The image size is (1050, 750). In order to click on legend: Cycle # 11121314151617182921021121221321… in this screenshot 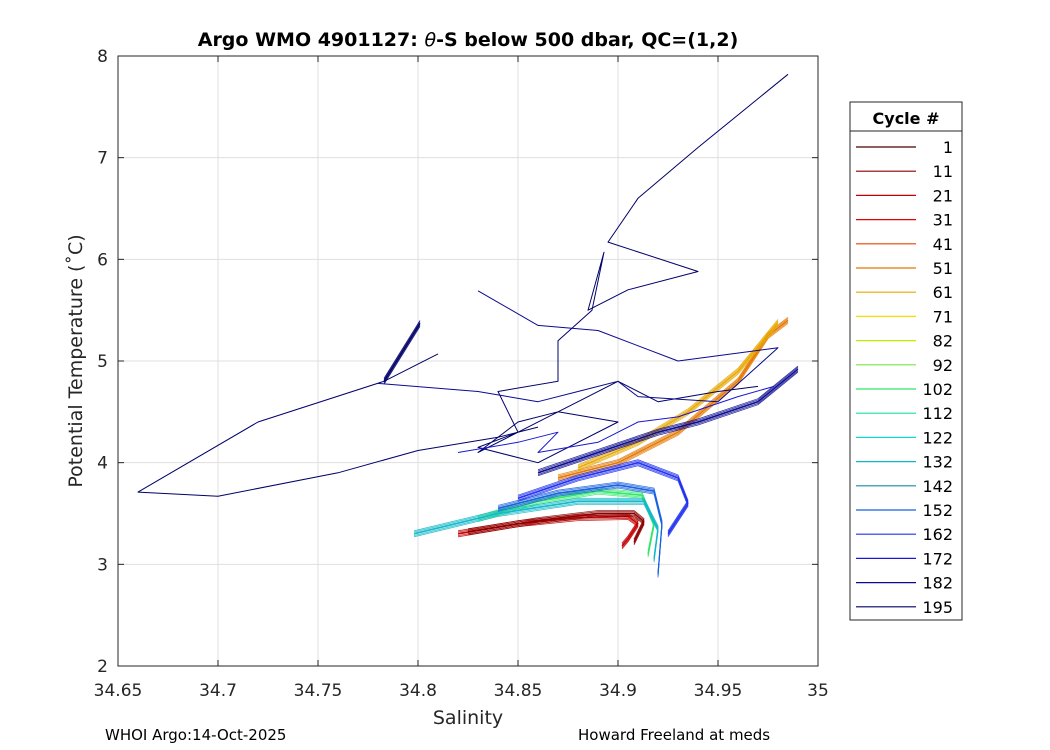, I will do `click(906, 361)`.